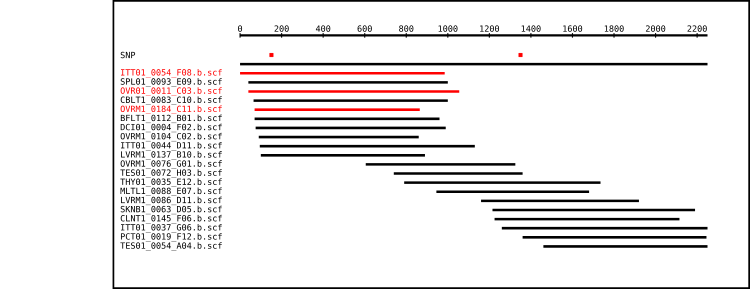 This screenshot has height=289, width=750. Describe the element at coordinates (171, 228) in the screenshot. I see `y-tick-label: ITT01_0037_G06.b.scf` at that location.